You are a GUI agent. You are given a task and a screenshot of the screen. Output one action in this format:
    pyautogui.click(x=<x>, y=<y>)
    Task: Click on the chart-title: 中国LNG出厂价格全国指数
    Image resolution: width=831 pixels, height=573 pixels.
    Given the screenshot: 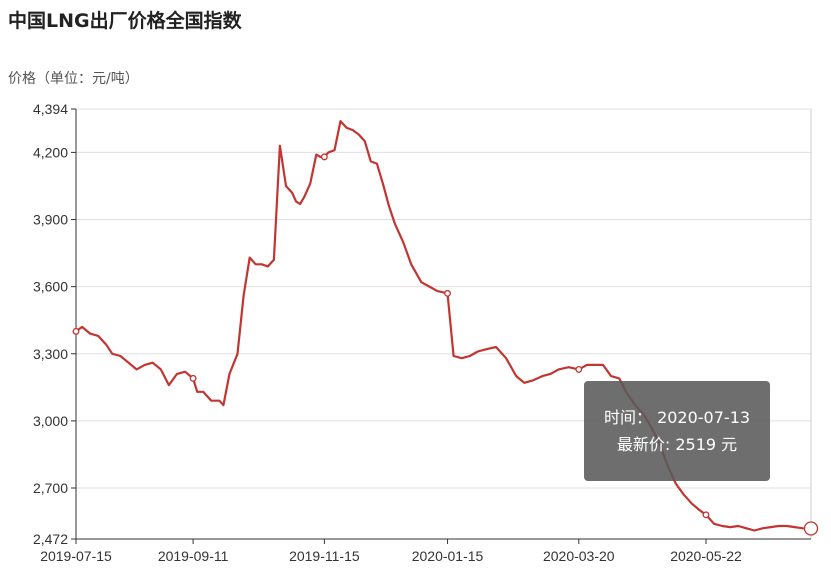 What is the action you would take?
    pyautogui.click(x=125, y=21)
    